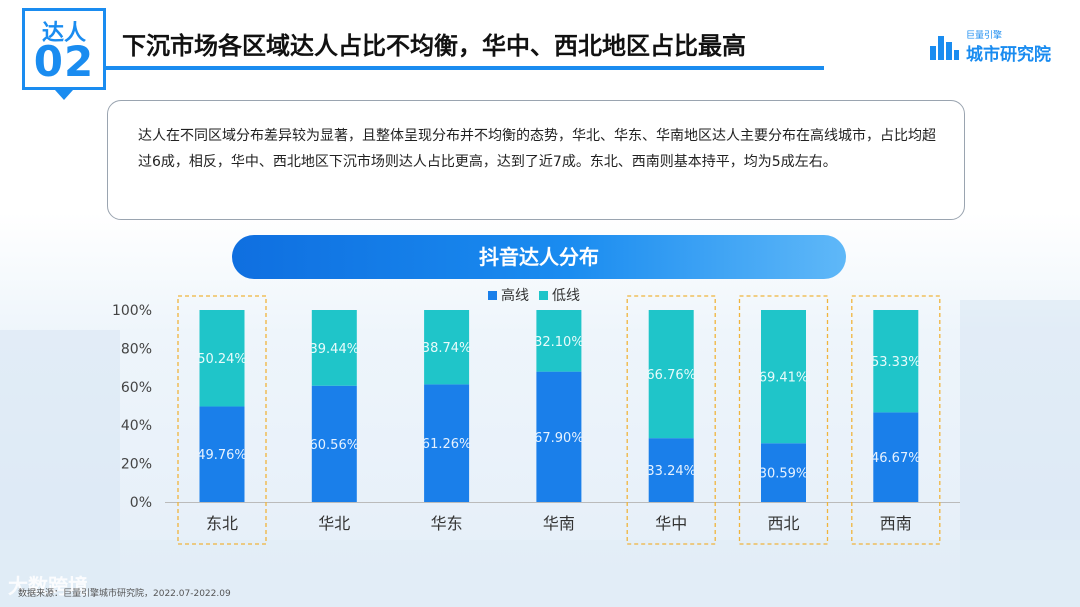 This screenshot has width=1080, height=607. I want to click on chart-legend: 高线 低线, so click(534, 295).